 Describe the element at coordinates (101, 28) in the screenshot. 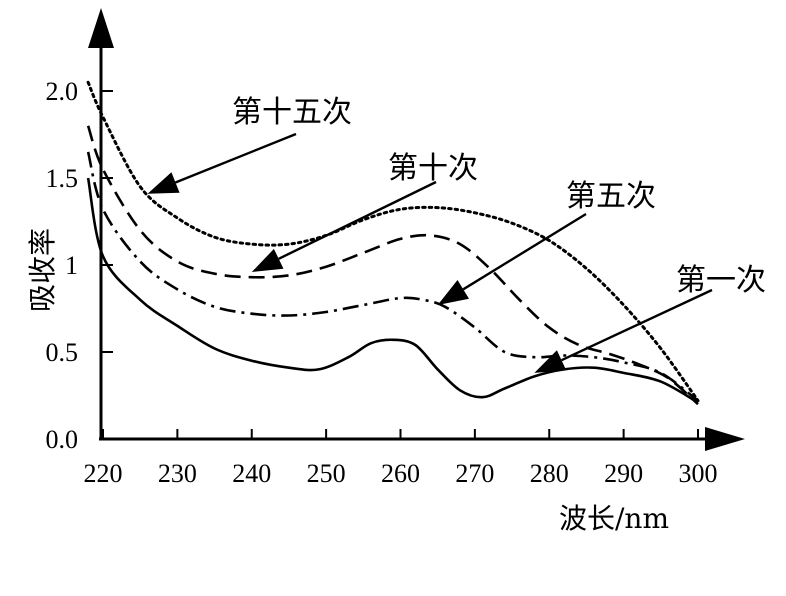

I see `y-axis-arrow-icon` at that location.